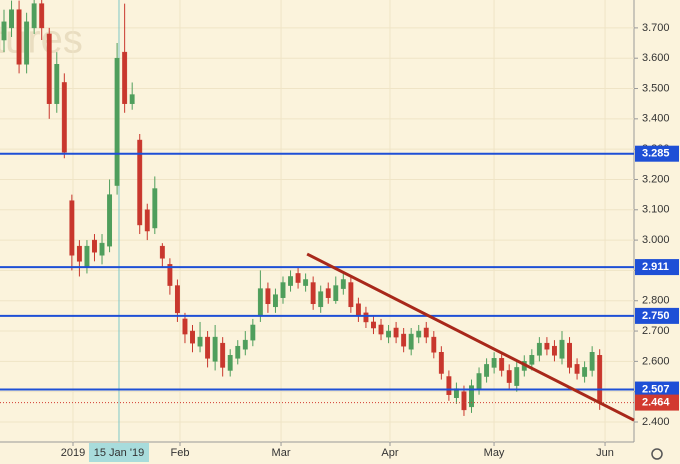 This screenshot has width=680, height=464. What do you see at coordinates (605, 453) in the screenshot?
I see `x-tick-label: Jun` at bounding box center [605, 453].